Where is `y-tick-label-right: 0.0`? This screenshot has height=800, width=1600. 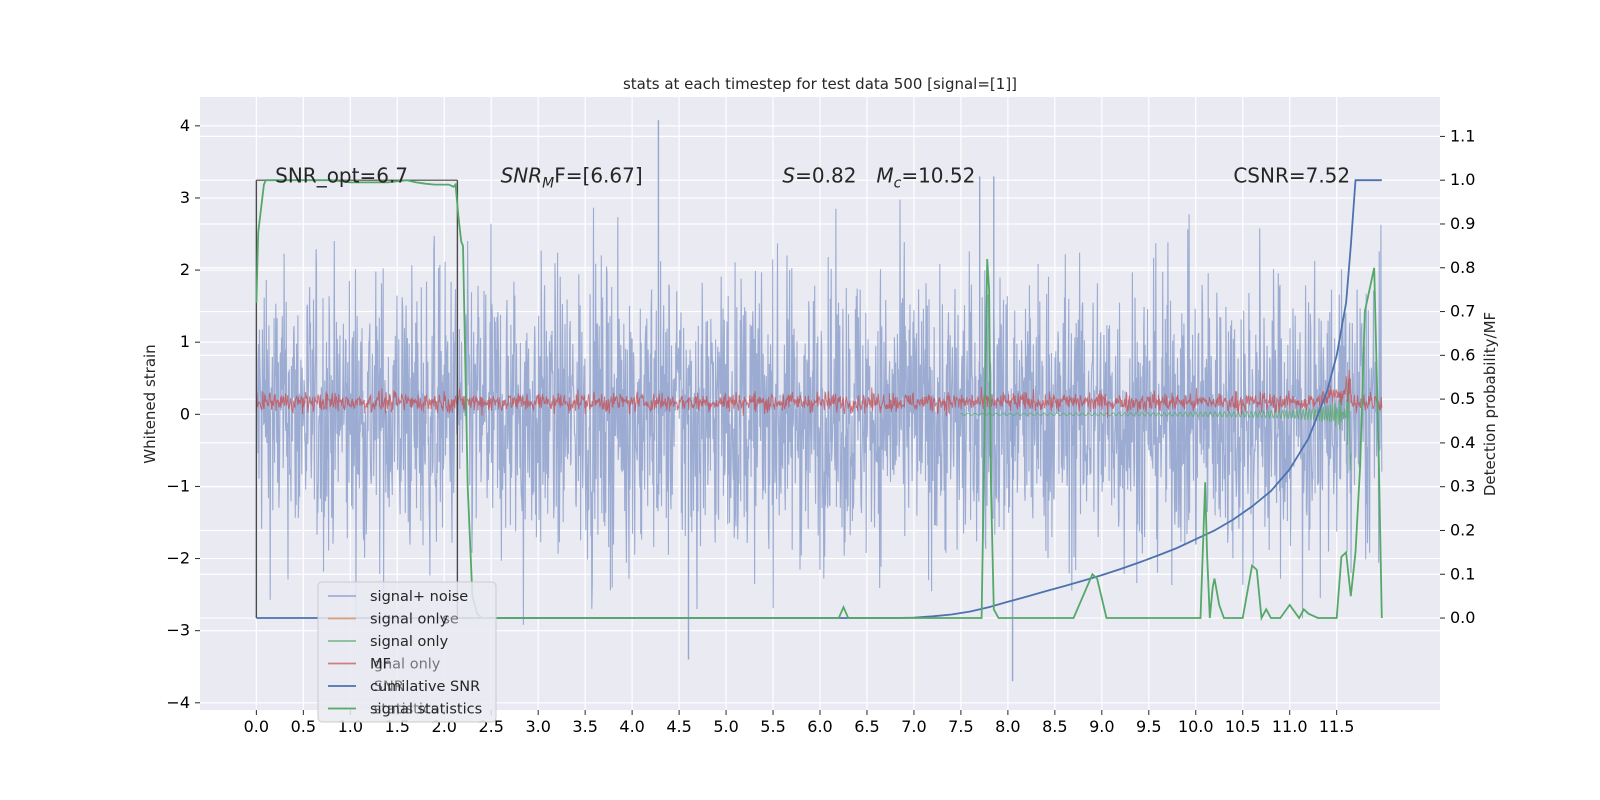
y-tick-label-right: 0.0 is located at coordinates (1462, 617).